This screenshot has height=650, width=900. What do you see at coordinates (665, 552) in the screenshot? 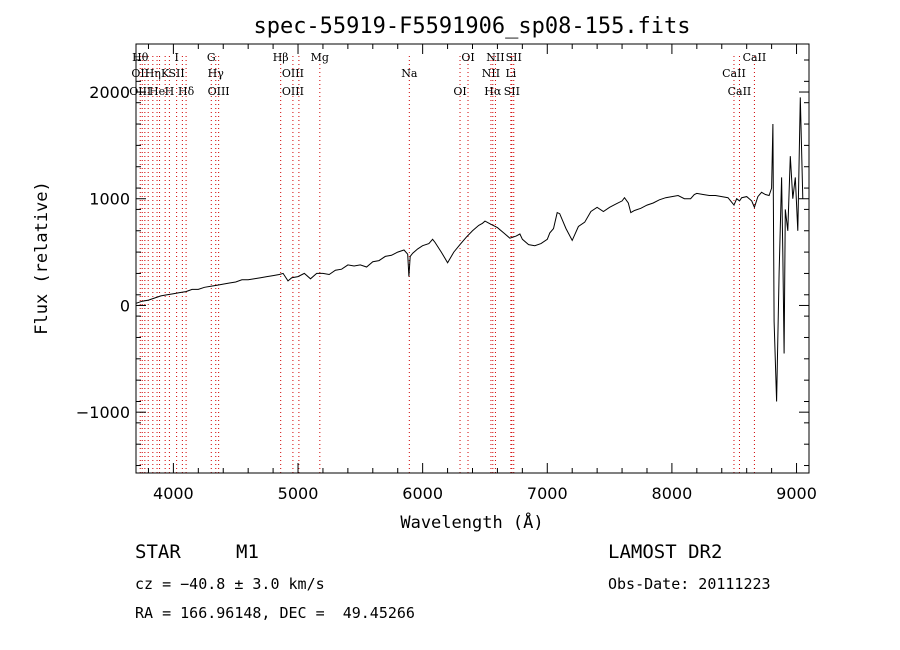
I see `survey-name: LAMOST DR2` at bounding box center [665, 552].